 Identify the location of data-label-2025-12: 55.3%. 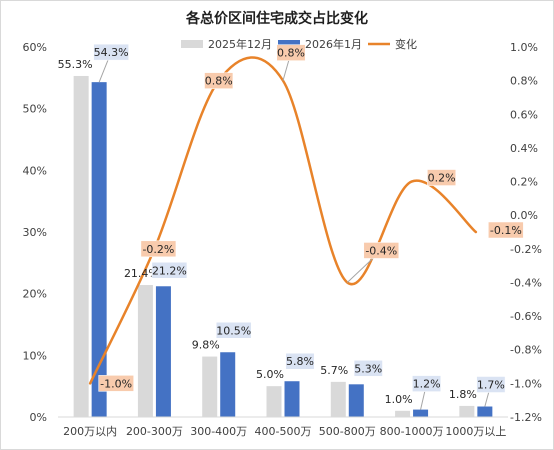
(75, 64).